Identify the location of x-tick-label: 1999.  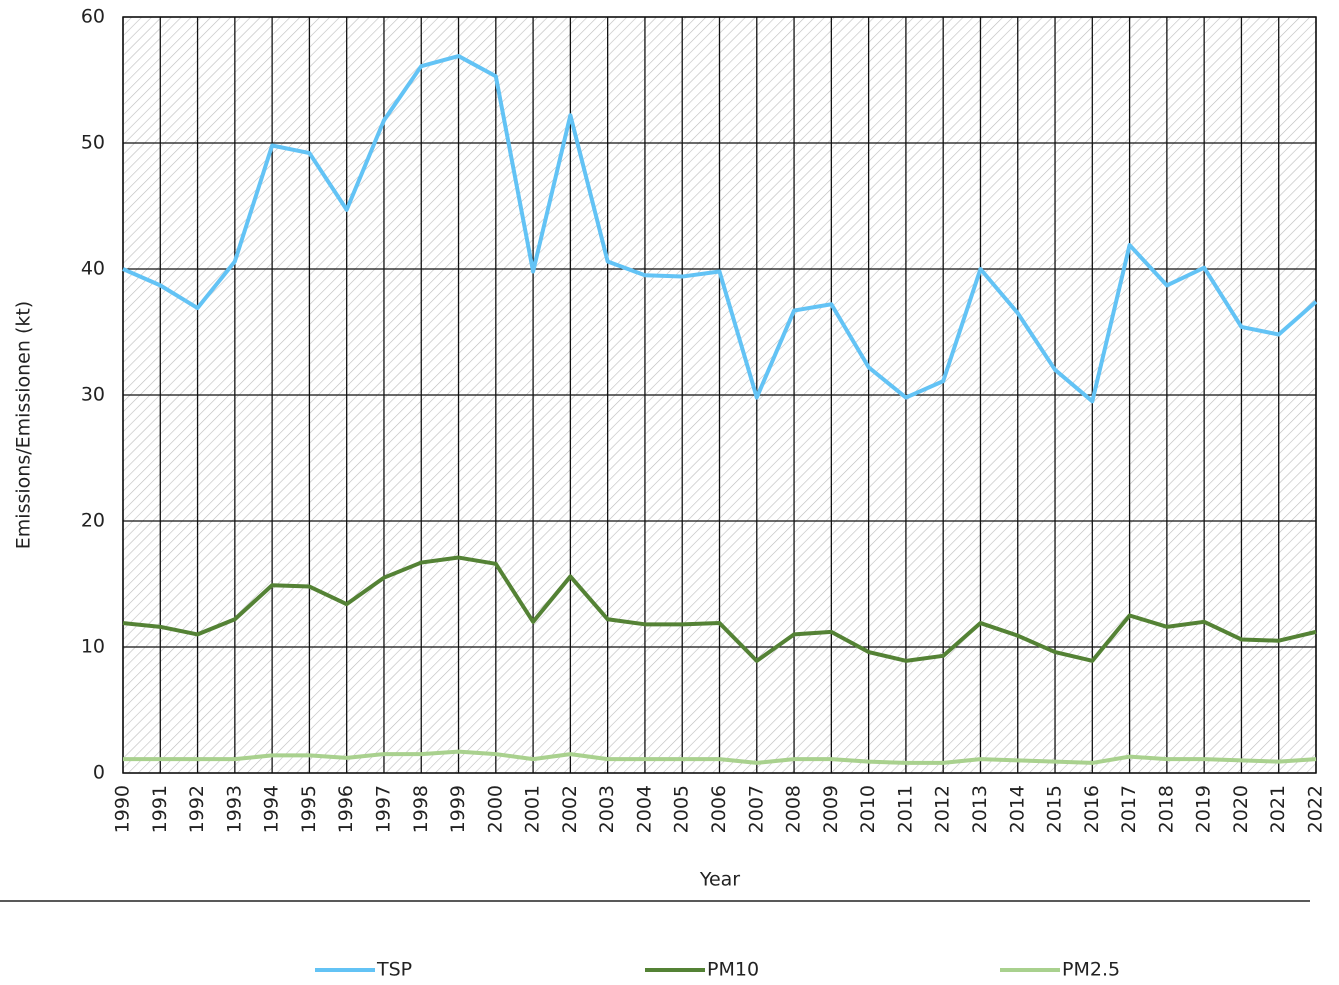
(458, 809).